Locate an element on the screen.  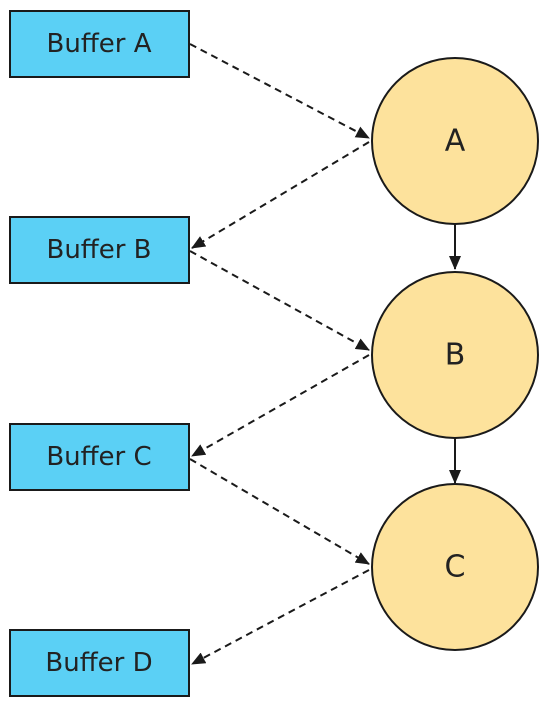
node-a-label: A is located at coordinates (455, 141).